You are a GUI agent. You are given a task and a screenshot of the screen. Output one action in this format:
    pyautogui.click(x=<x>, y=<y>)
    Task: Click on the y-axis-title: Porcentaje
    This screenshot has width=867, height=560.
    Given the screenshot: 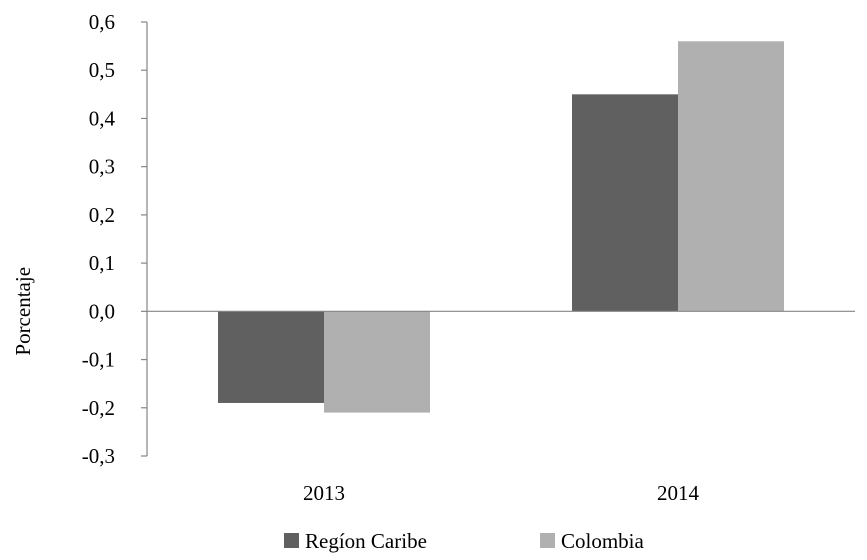 What is the action you would take?
    pyautogui.click(x=23, y=311)
    